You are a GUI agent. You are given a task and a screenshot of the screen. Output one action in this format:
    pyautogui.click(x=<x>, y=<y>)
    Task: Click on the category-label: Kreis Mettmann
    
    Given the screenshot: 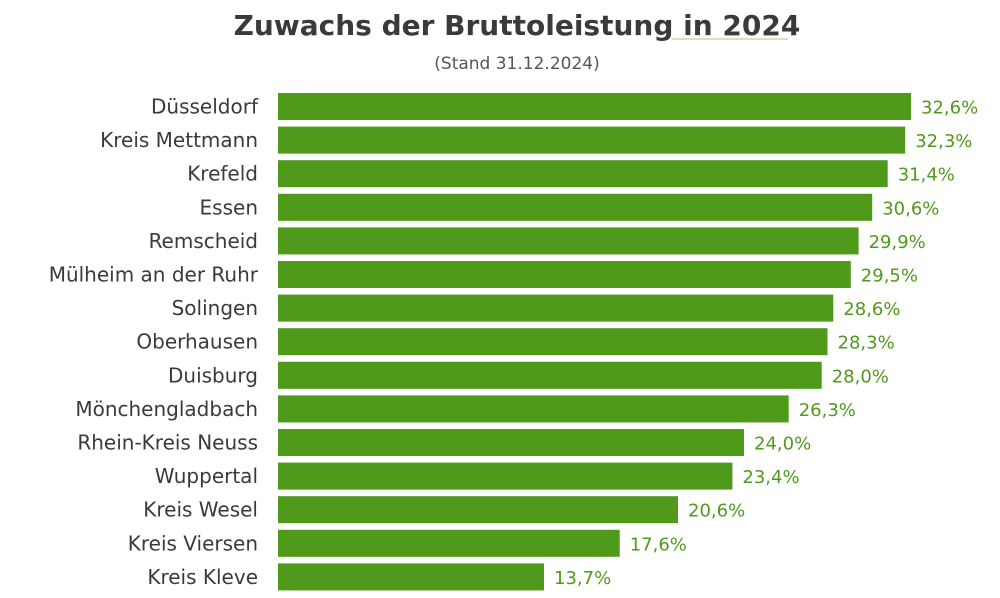 What is the action you would take?
    pyautogui.click(x=179, y=140)
    